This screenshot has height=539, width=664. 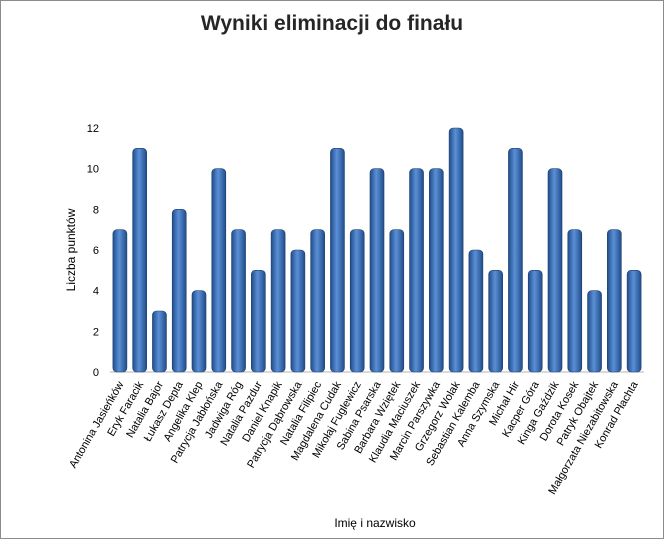 I want to click on chart-title: Wyniki eliminacji do finału, so click(x=332, y=23).